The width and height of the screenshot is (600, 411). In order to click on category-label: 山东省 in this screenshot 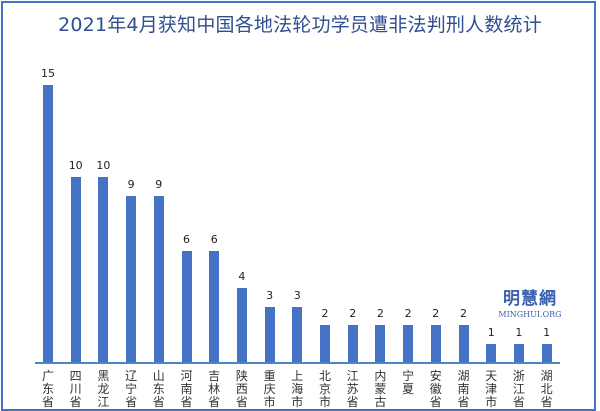, I will do `click(158, 389)`.